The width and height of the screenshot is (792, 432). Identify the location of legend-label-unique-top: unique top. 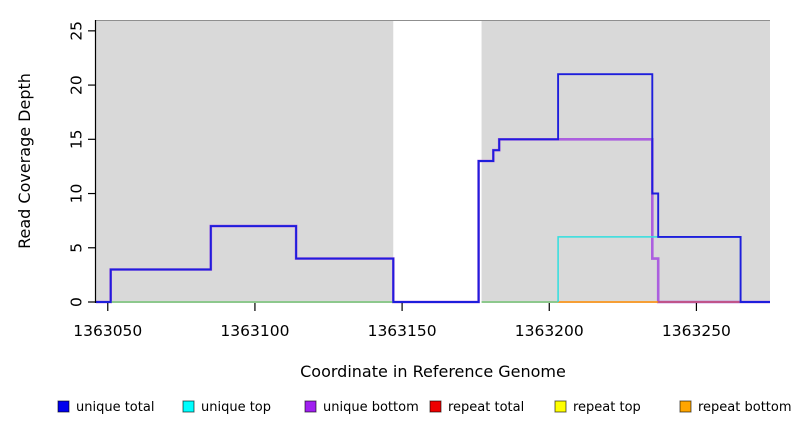
(236, 407).